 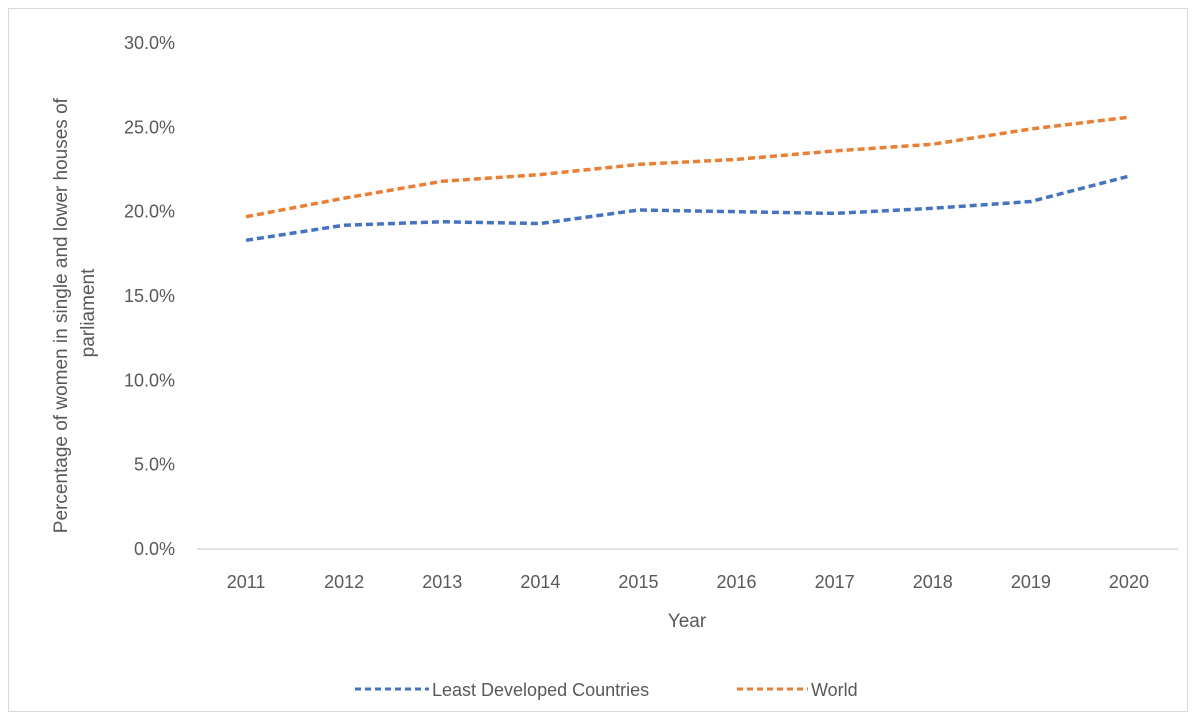 I want to click on y-tick-label: 15.0%, so click(x=149, y=296).